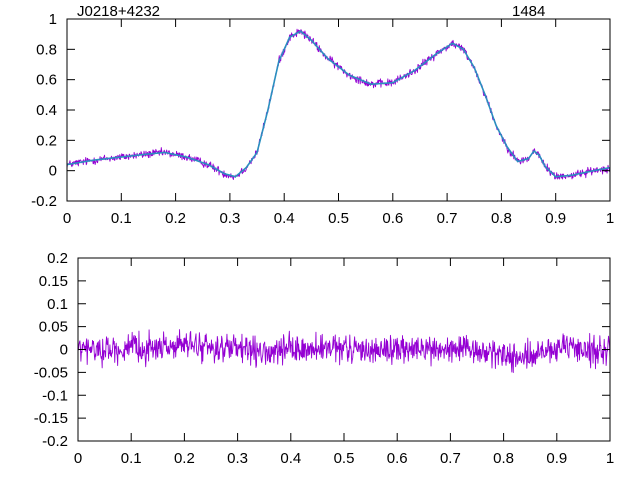  What do you see at coordinates (51, 418) in the screenshot?
I see `y-tick-label: -0.15` at bounding box center [51, 418].